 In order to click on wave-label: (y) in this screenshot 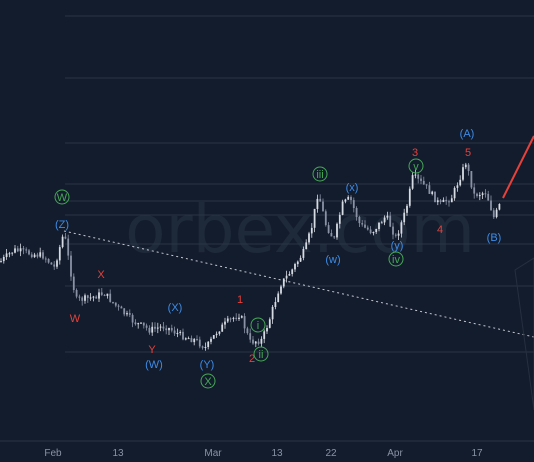, I will do `click(397, 246)`.